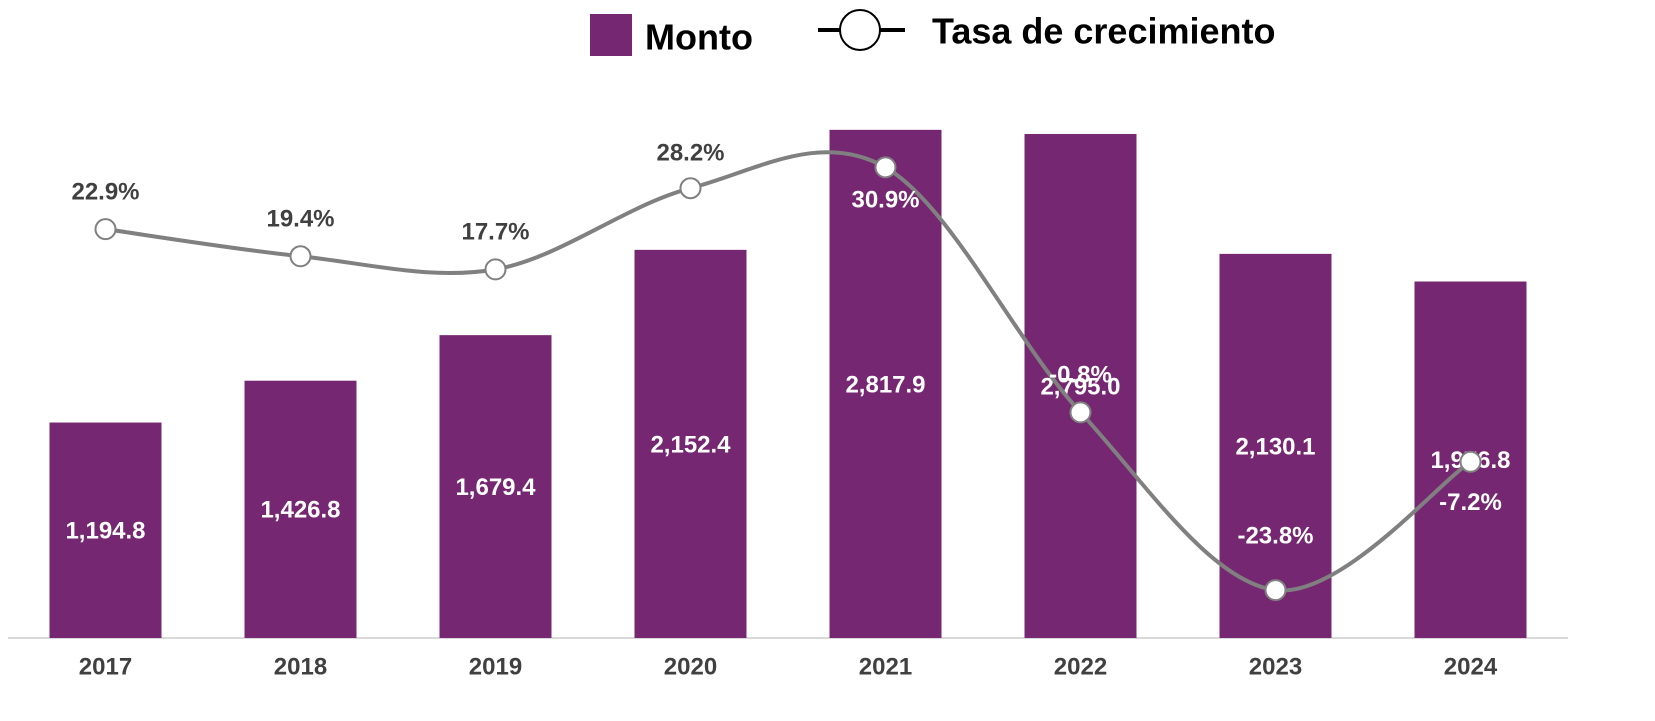 The image size is (1655, 721). Describe the element at coordinates (885, 666) in the screenshot. I see `x-tick-label: 2021` at that location.